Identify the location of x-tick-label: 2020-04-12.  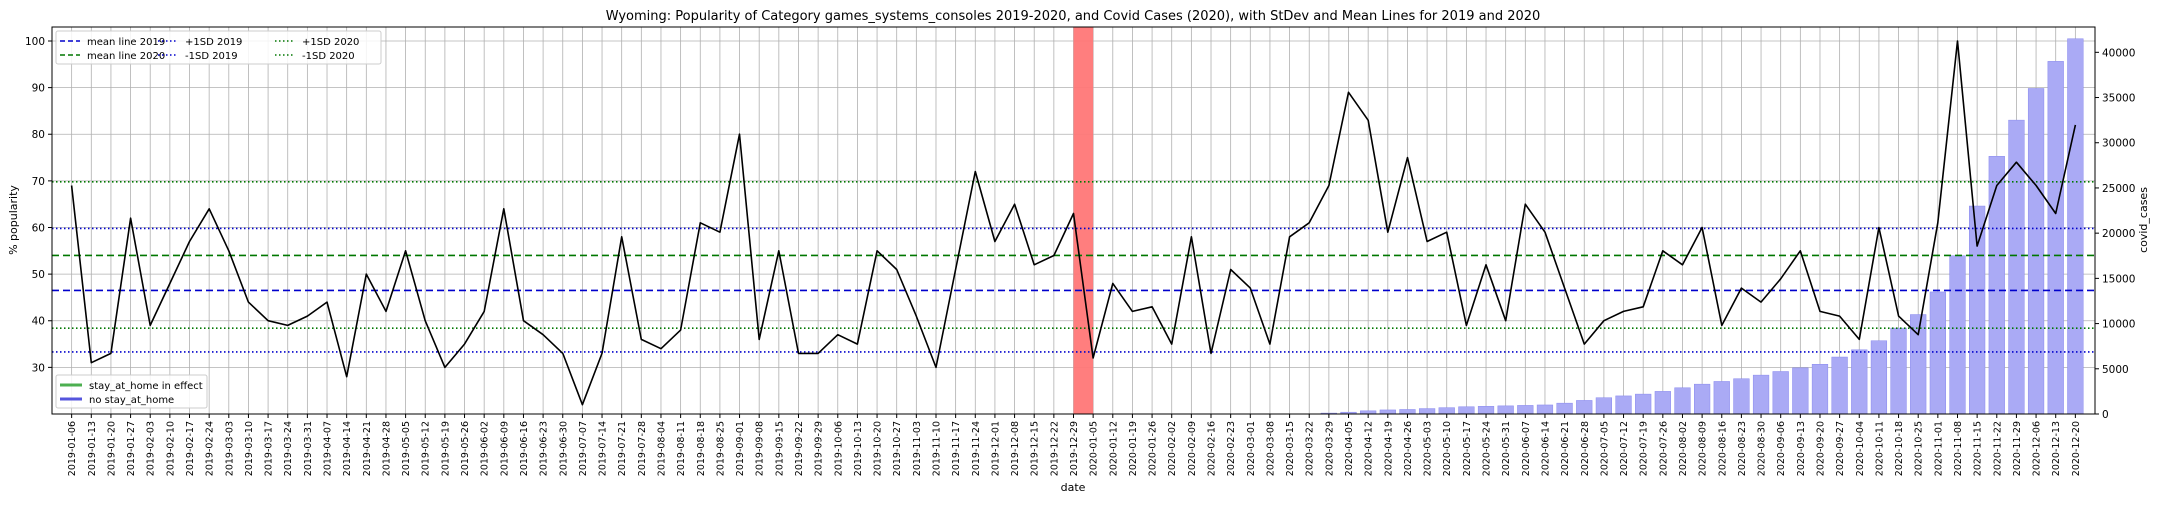
(1369, 448).